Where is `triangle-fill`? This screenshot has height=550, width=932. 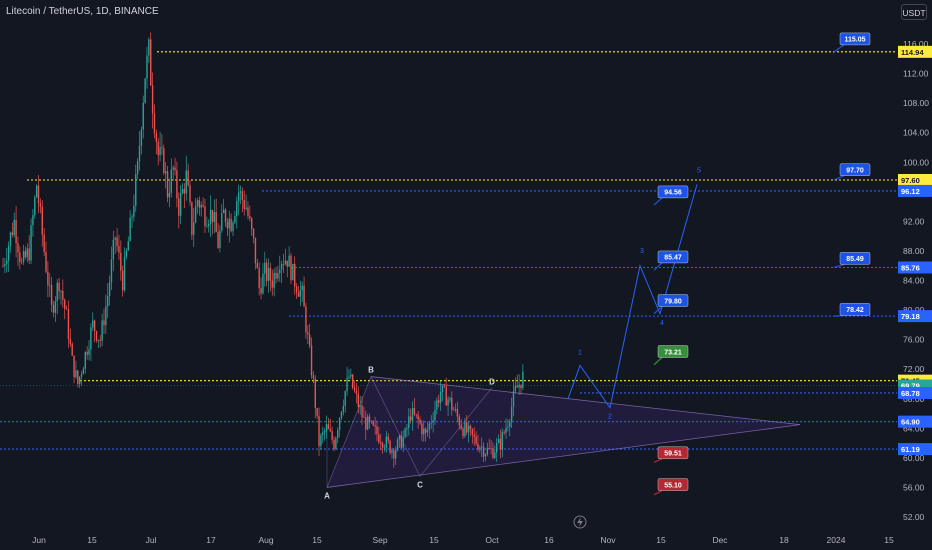
triangle-fill is located at coordinates (563, 432).